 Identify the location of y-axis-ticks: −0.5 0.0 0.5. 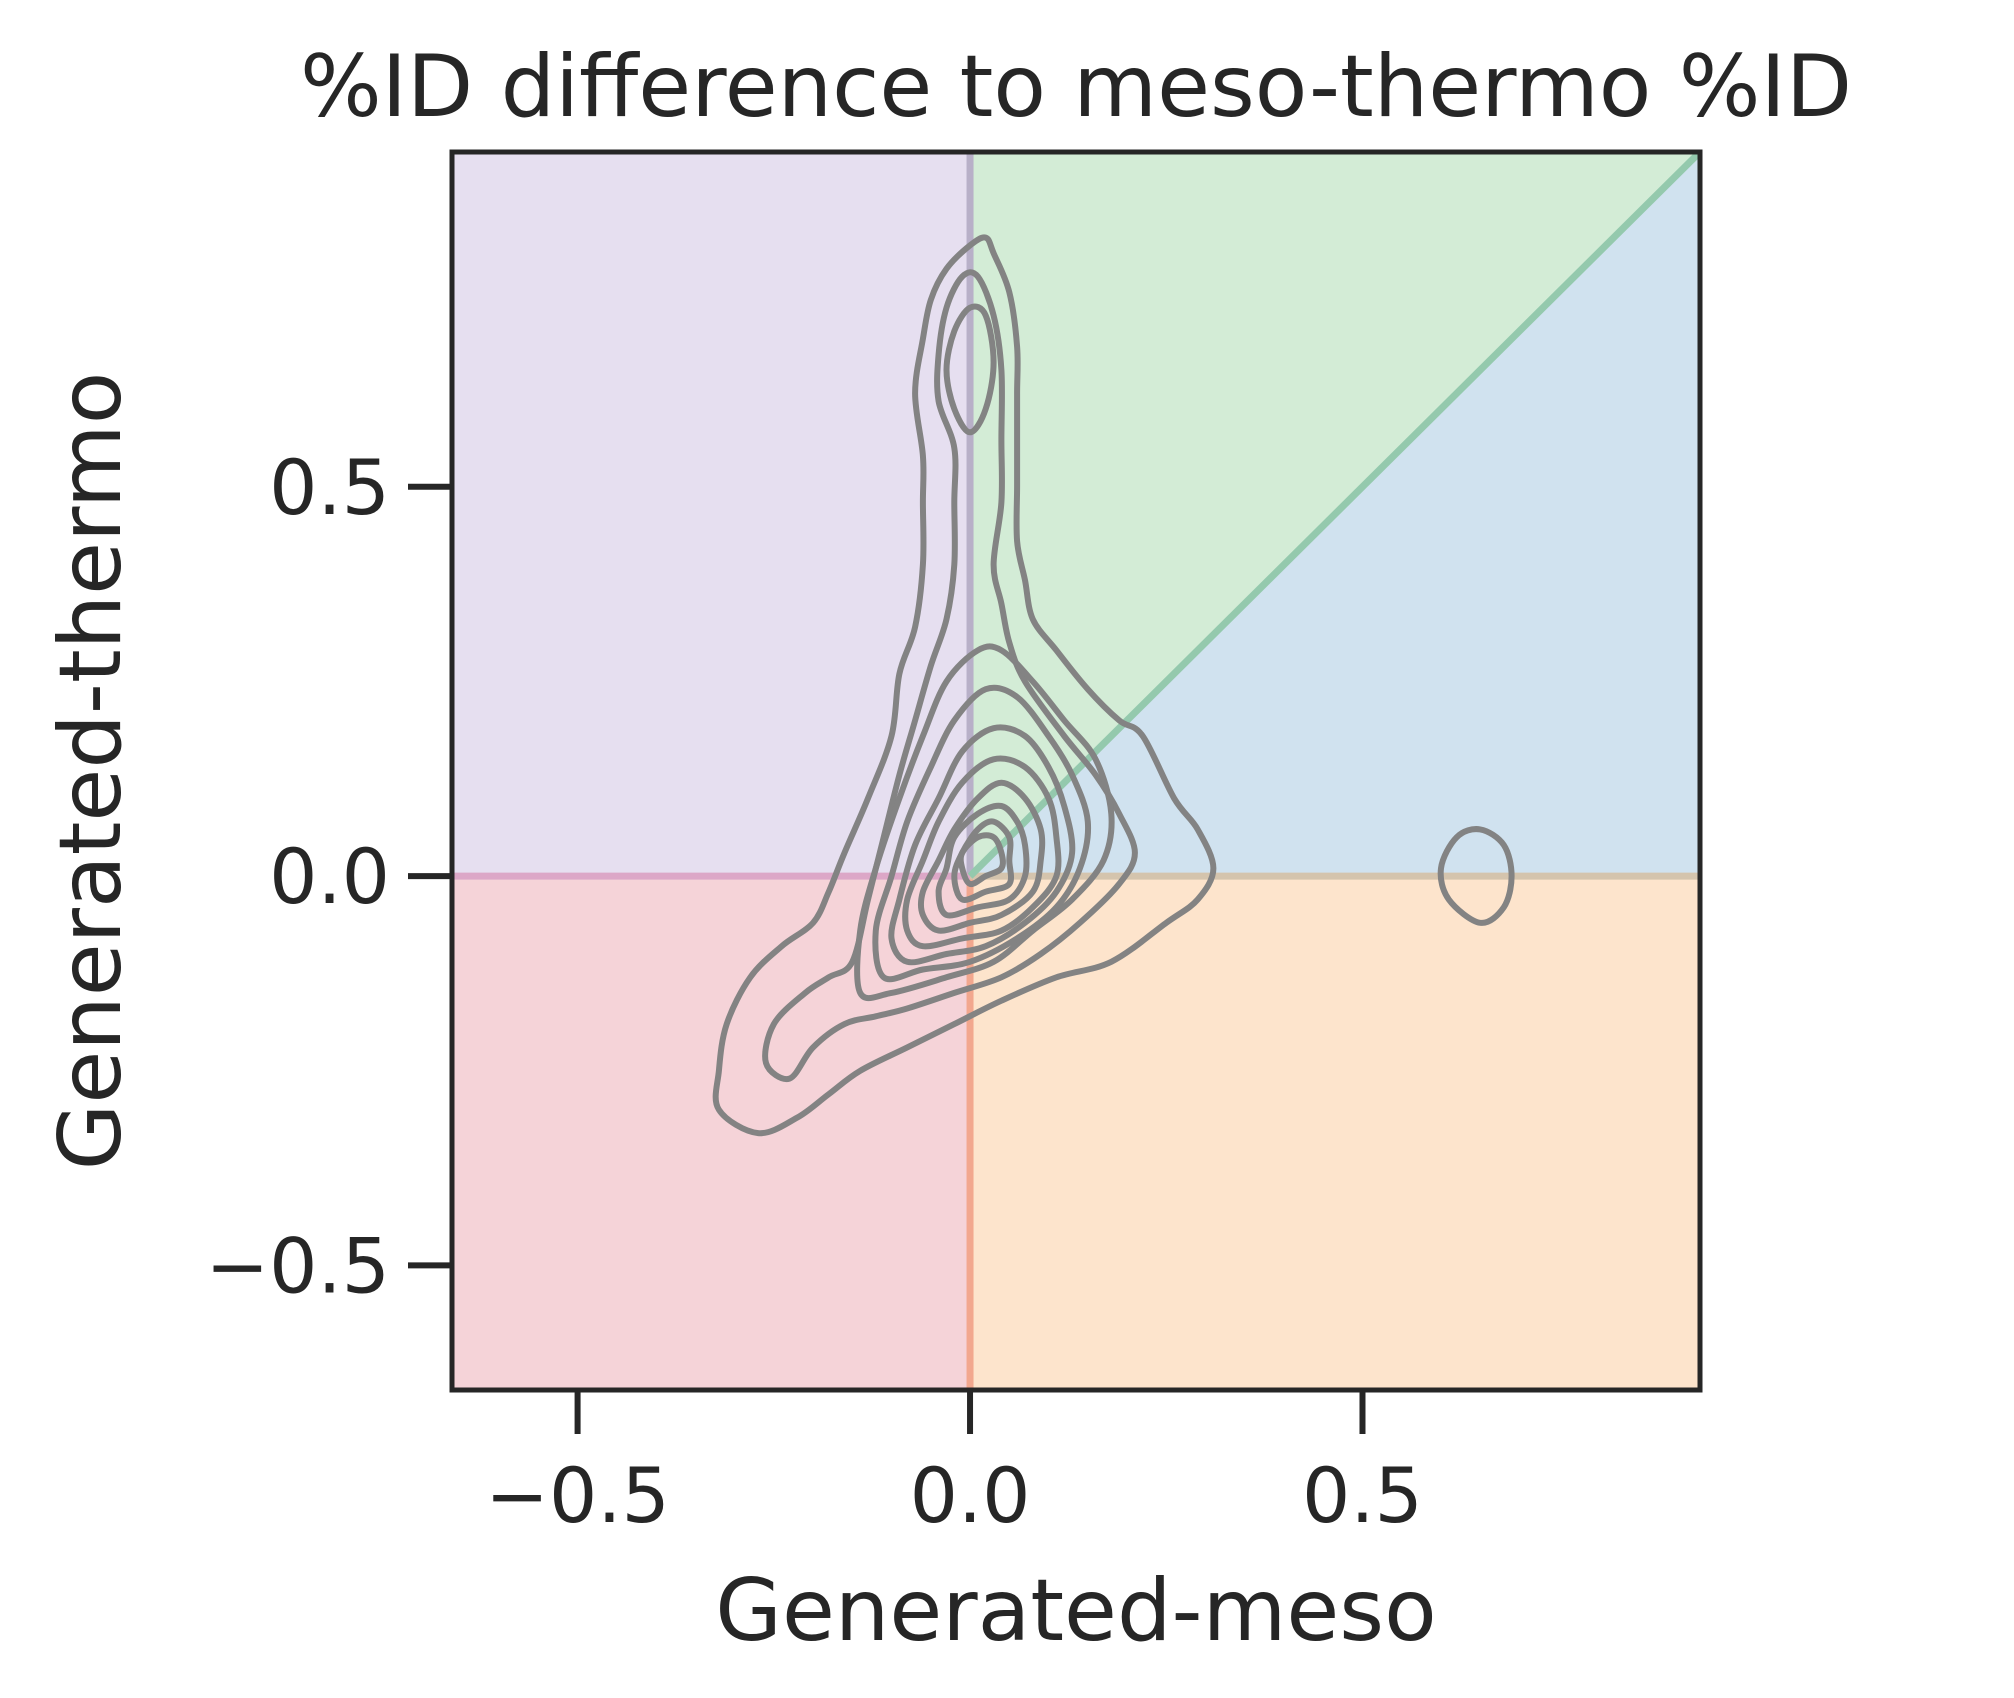
(328, 876).